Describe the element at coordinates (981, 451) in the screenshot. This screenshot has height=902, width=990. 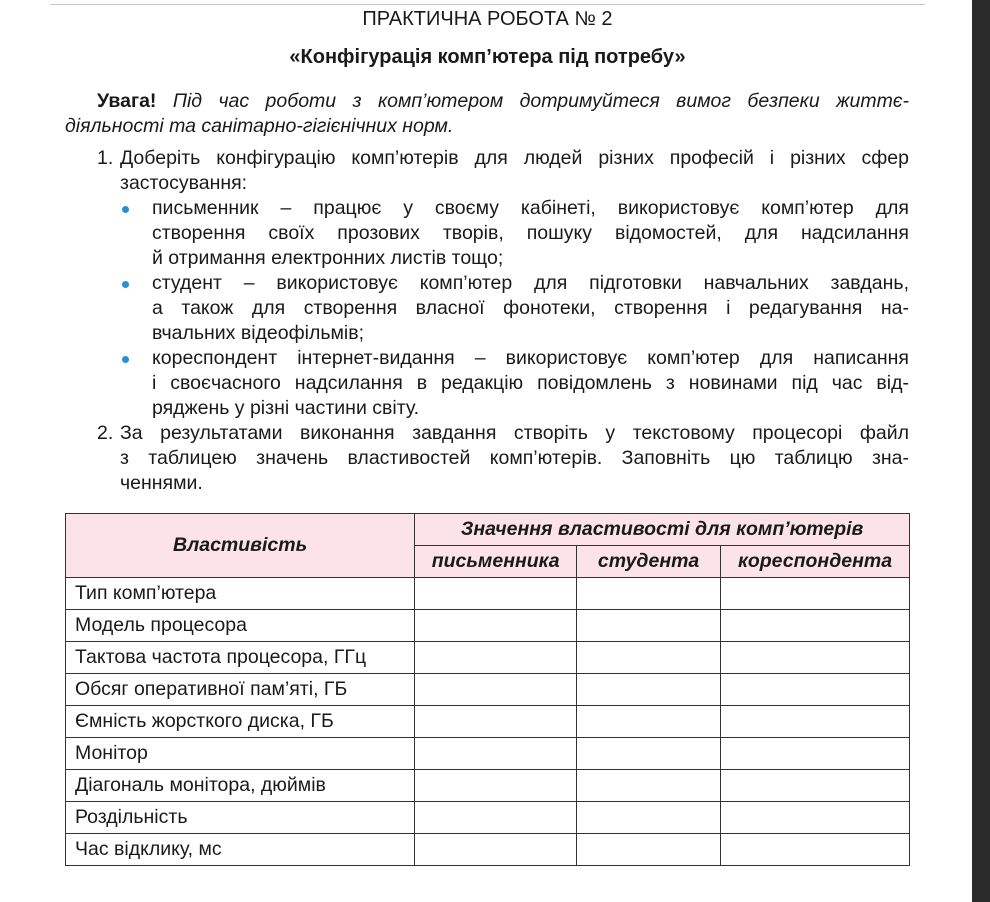
I see `viewer-side-bar` at that location.